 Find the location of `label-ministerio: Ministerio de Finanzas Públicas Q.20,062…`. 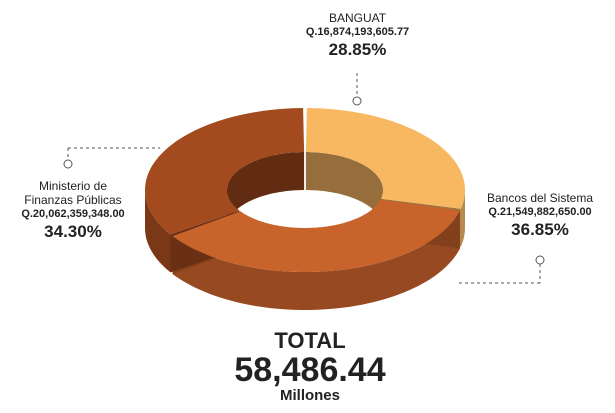

label-ministerio: Ministerio de Finanzas Públicas Q.20,062… is located at coordinates (73, 210).